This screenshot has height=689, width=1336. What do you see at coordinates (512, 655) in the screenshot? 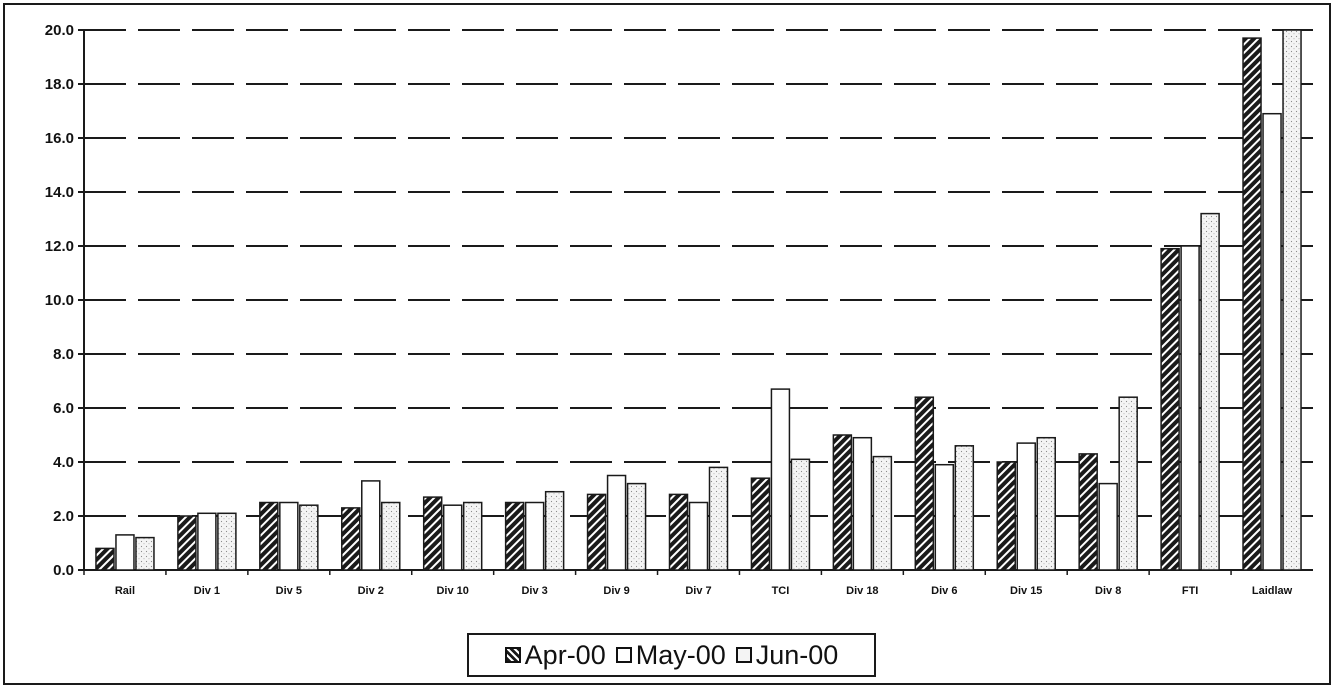
I see `legend-swatch-hatched` at bounding box center [512, 655].